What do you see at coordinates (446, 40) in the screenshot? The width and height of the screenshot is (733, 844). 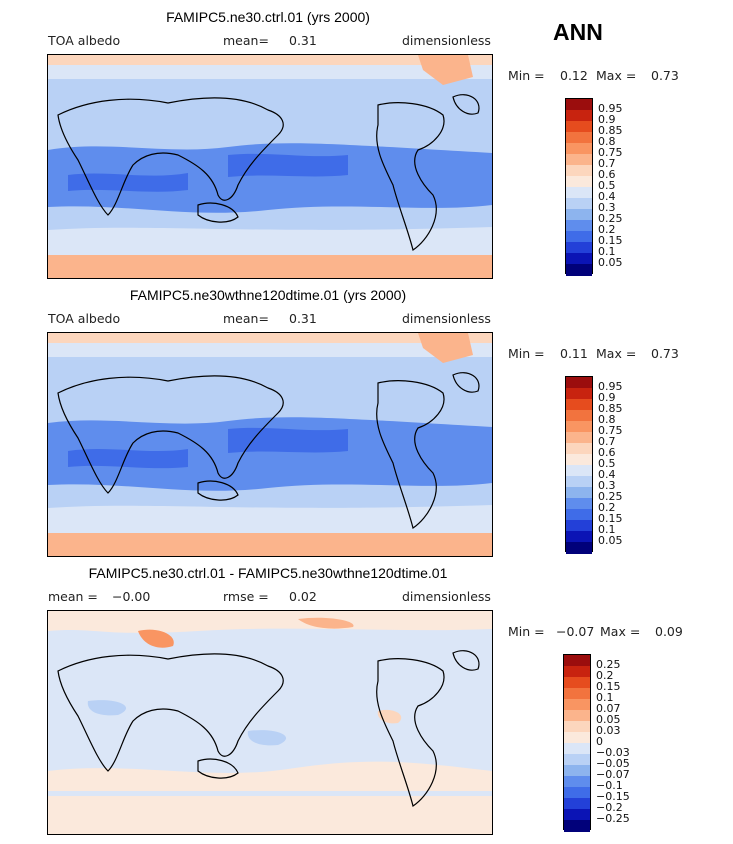 I see `panel-1-units: dimensionless` at bounding box center [446, 40].